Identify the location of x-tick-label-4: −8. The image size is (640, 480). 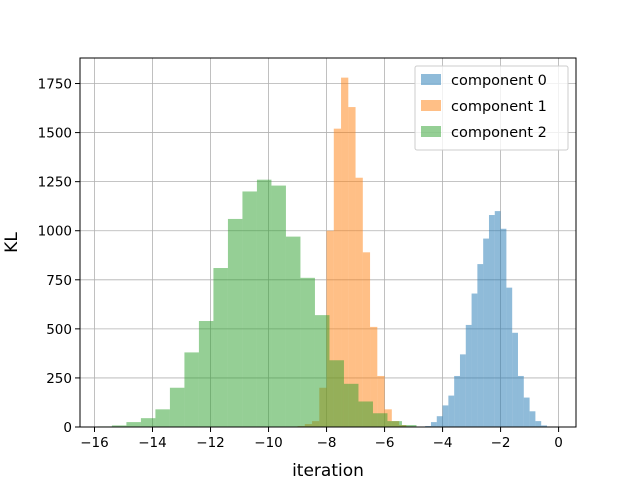
(327, 443).